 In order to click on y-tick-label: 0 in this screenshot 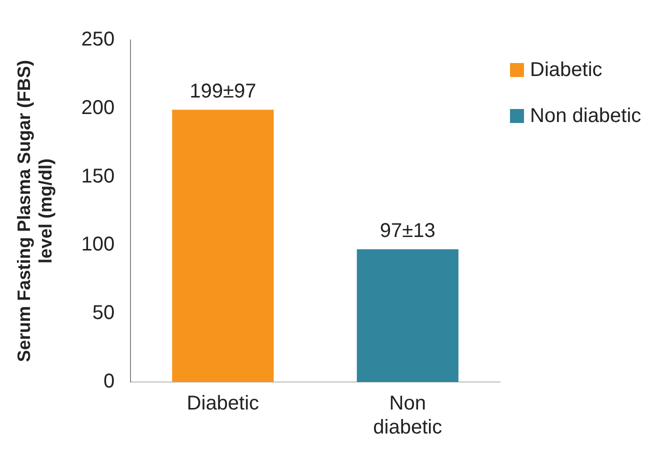, I will do `click(109, 381)`.